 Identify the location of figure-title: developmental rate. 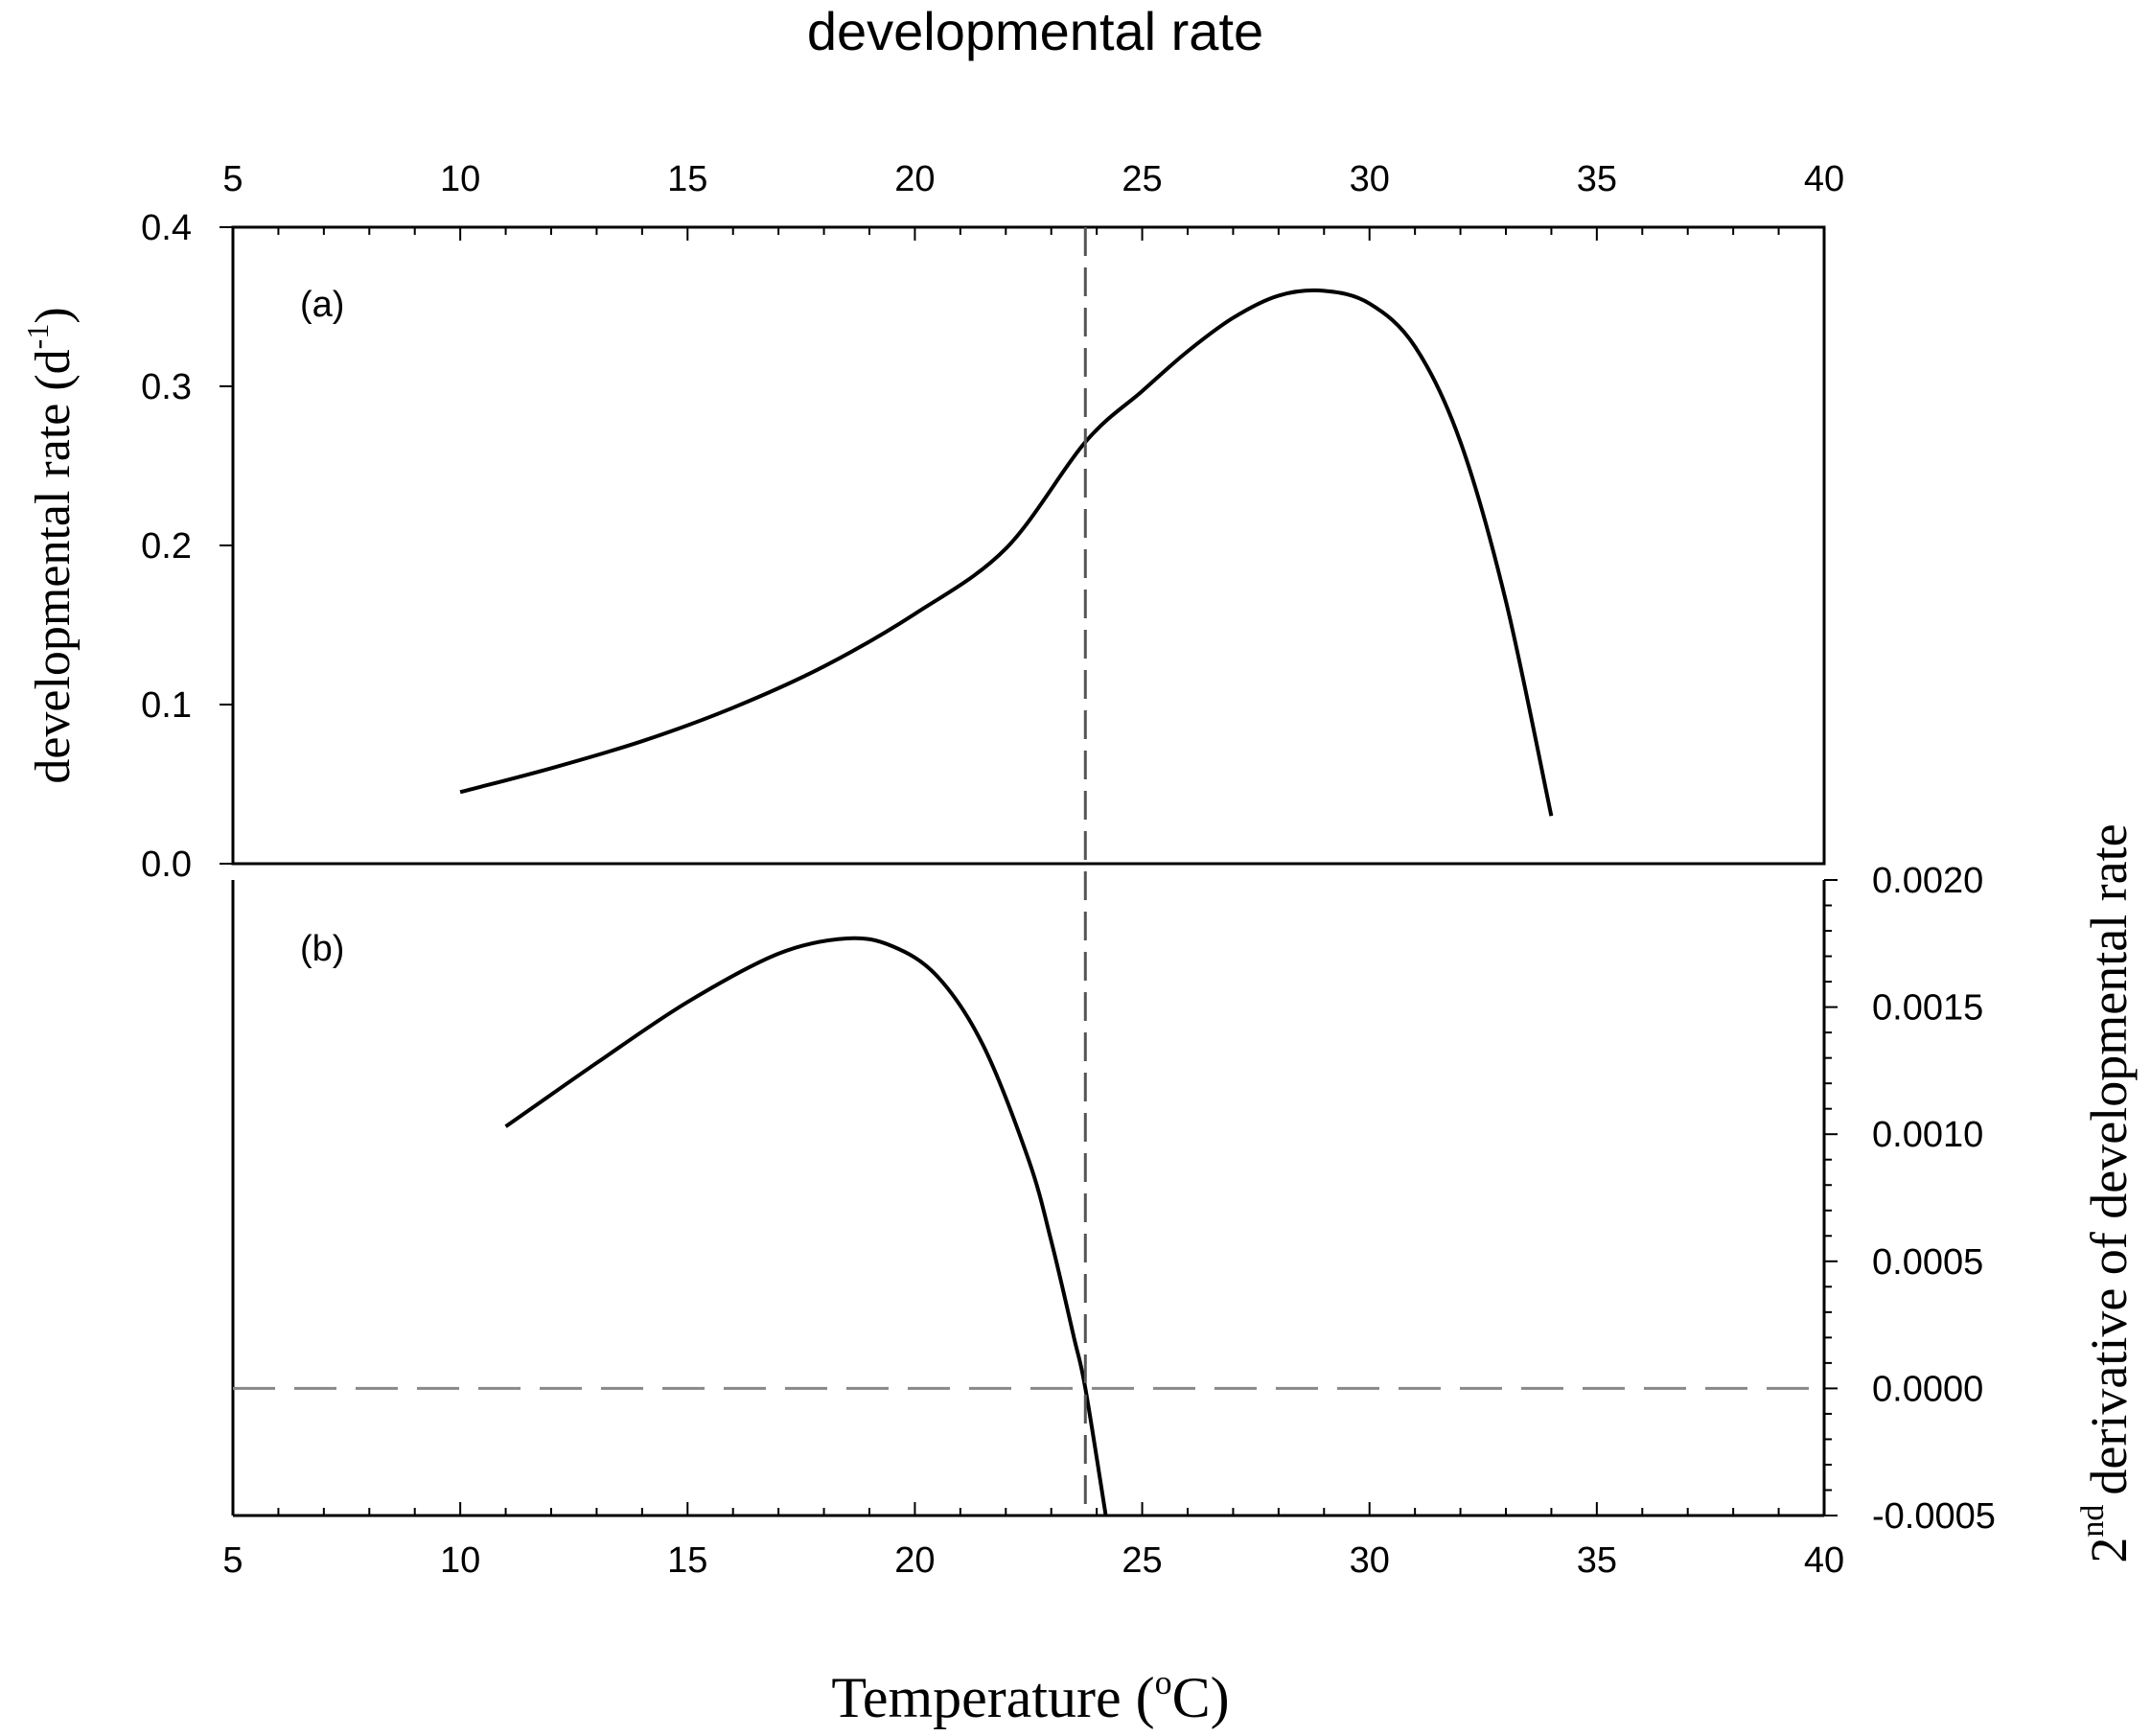
(1035, 31).